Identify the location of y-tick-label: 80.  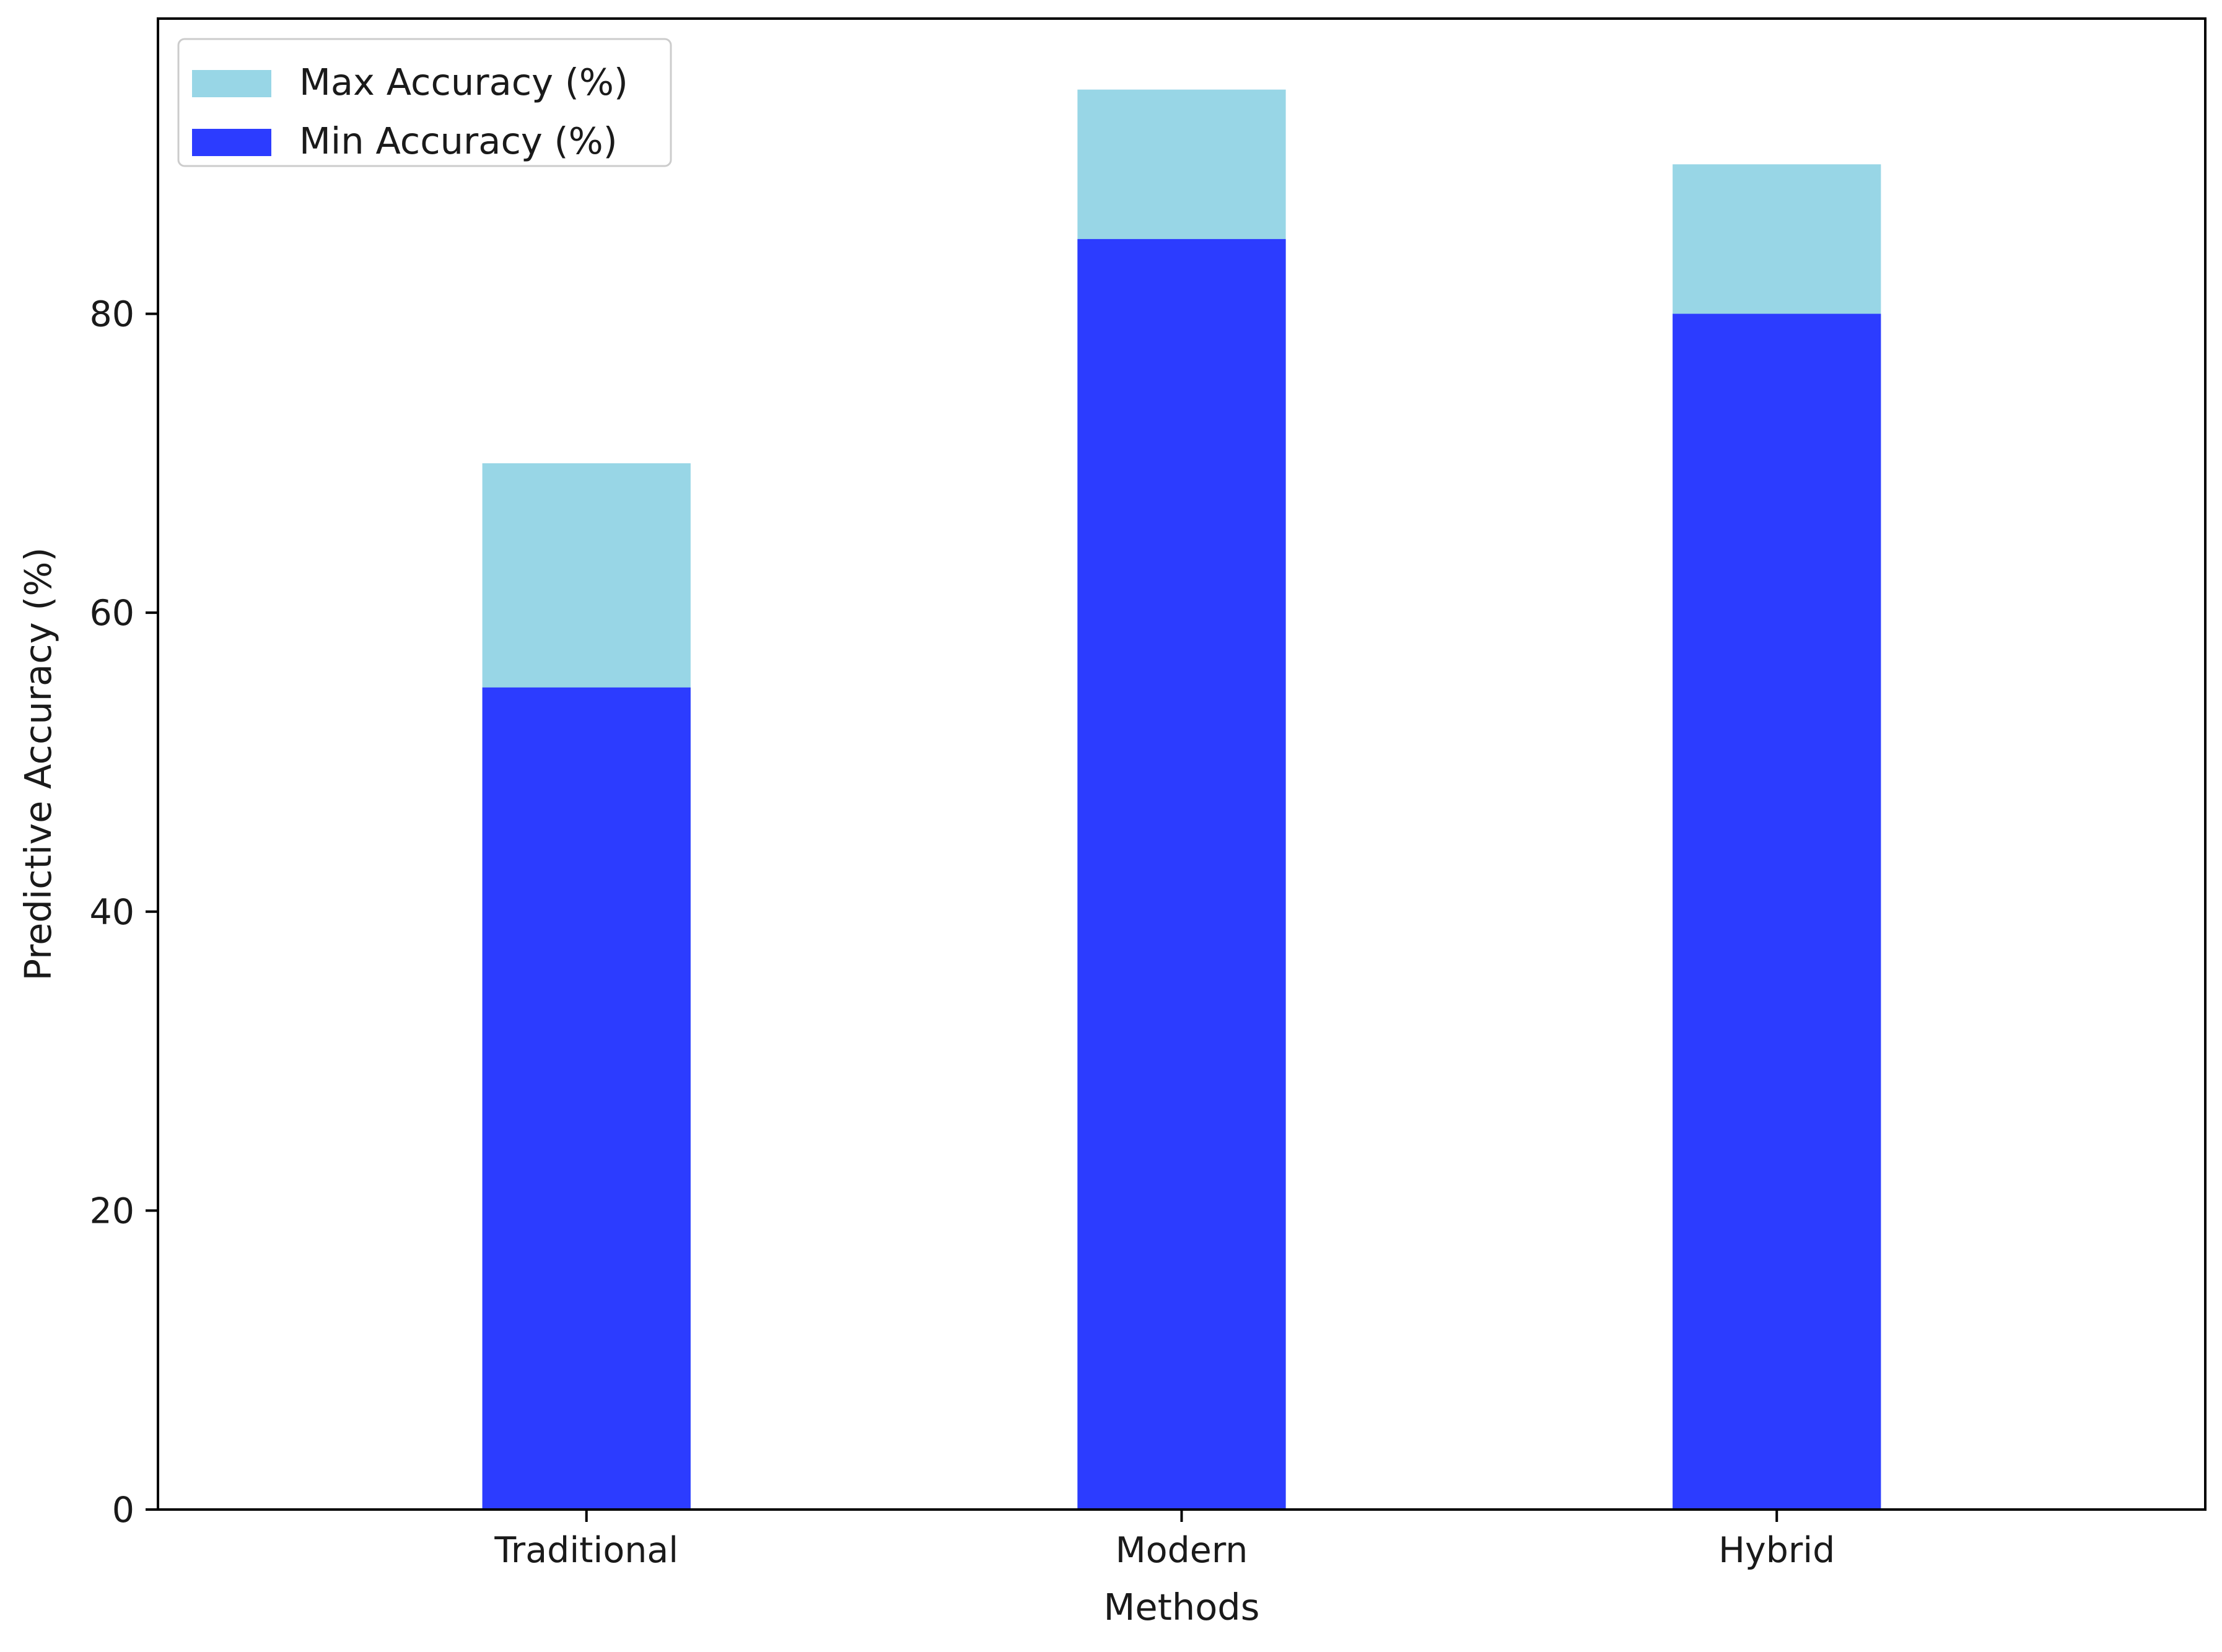
(112, 314).